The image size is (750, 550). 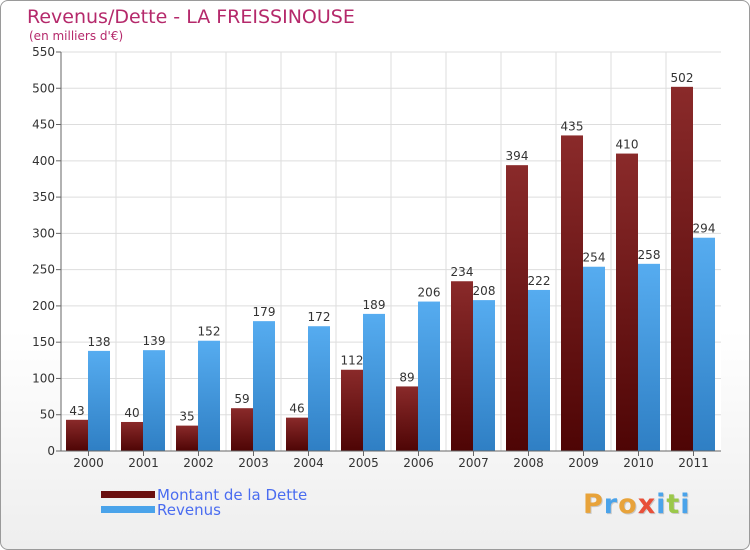 What do you see at coordinates (406, 377) in the screenshot?
I see `bar-label-debt: 89` at bounding box center [406, 377].